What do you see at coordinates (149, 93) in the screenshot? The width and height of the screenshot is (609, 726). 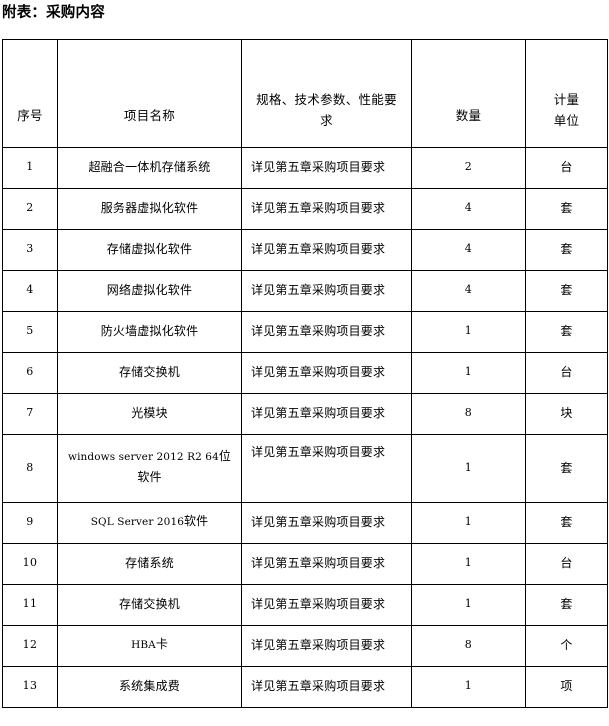 I see `column-header-item-name: 项目名称` at bounding box center [149, 93].